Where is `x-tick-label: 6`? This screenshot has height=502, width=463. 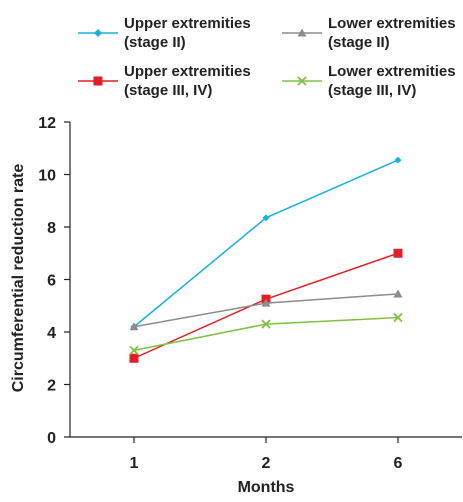
x-tick-label: 6 is located at coordinates (398, 463).